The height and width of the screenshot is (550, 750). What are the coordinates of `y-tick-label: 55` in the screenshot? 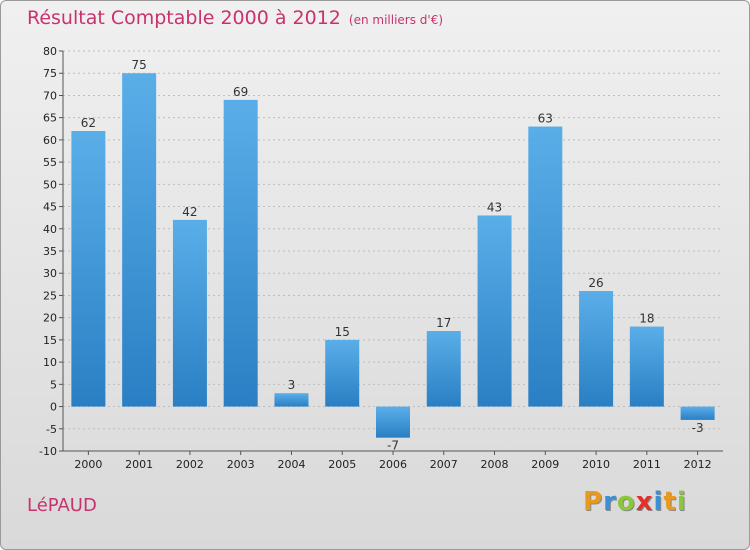 It's located at (50, 162).